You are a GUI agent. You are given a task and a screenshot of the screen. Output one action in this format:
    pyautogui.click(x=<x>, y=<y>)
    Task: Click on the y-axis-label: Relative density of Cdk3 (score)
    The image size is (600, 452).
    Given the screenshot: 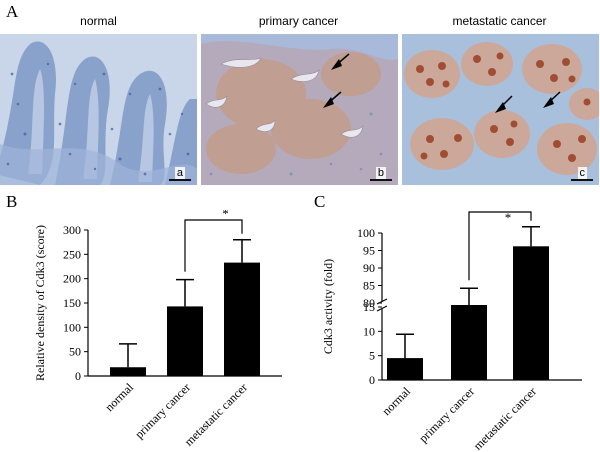 What is the action you would take?
    pyautogui.click(x=40, y=303)
    